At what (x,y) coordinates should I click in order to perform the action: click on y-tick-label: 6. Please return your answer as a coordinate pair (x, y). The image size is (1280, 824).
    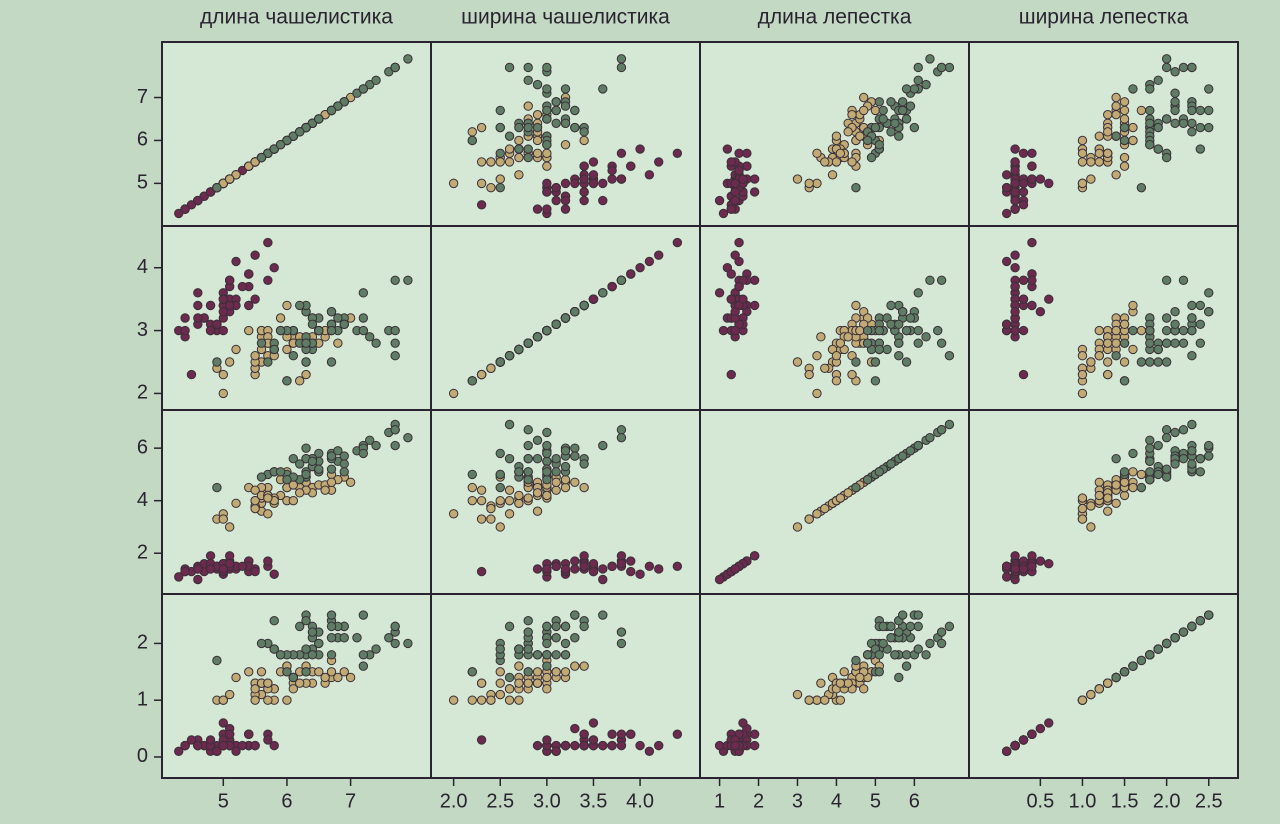
    Looking at the image, I should click on (142, 140).